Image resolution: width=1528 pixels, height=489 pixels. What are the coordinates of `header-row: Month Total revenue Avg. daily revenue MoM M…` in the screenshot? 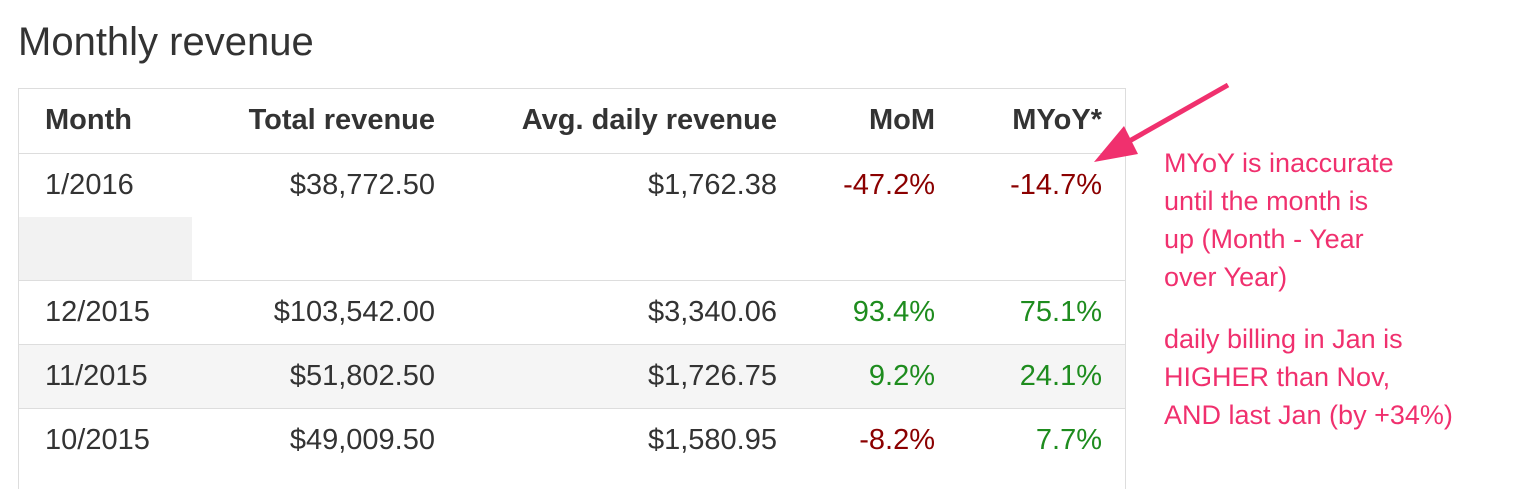 It's located at (572, 121).